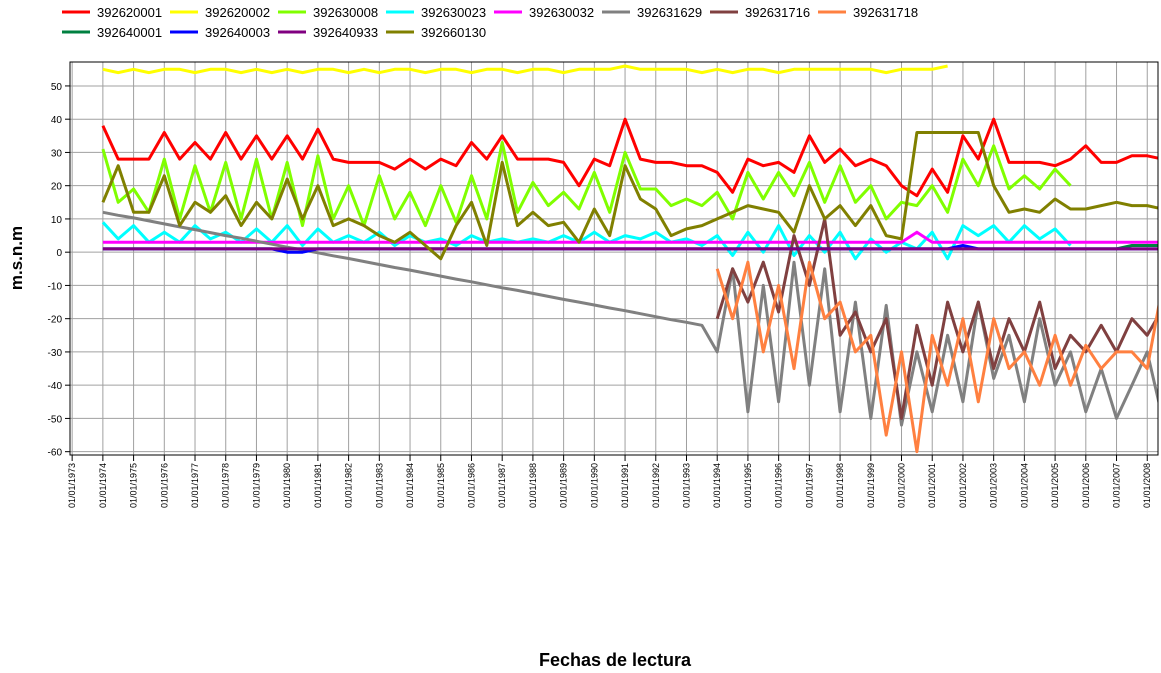  I want to click on y-tick-label: 10, so click(57, 220).